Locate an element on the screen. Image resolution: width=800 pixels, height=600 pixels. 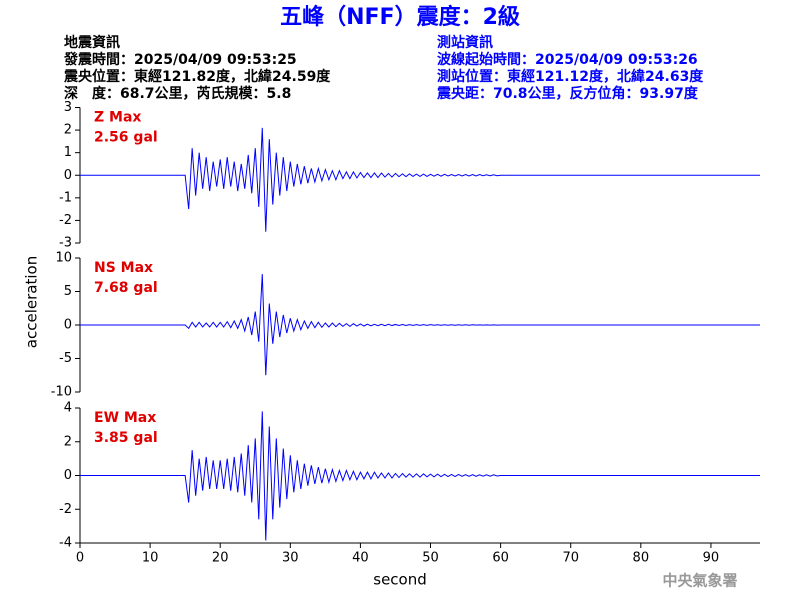
y-axis-label: acceleration is located at coordinates (32, 302).